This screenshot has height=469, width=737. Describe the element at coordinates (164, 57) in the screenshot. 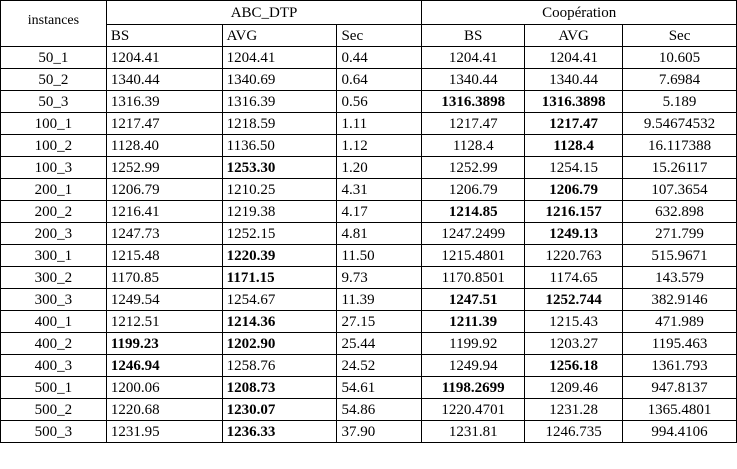

I see `cell-abc-bs: 1204.41` at that location.